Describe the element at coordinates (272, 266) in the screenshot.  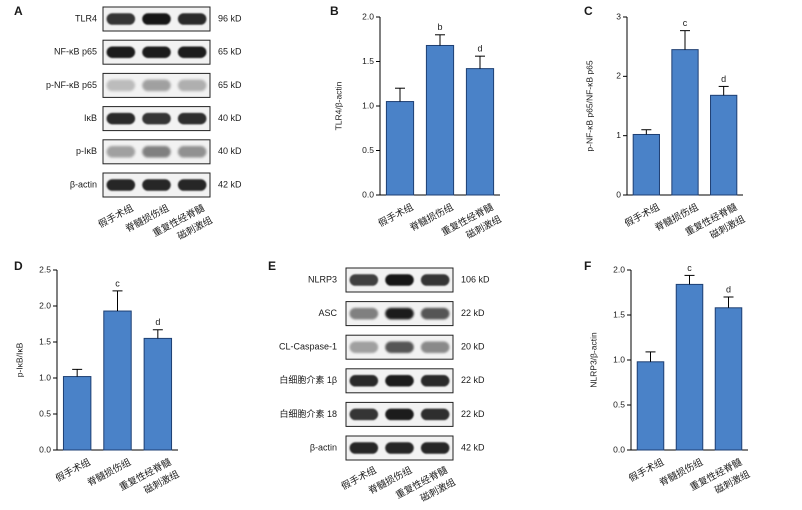
I see `panel-letter-e: E` at that location.